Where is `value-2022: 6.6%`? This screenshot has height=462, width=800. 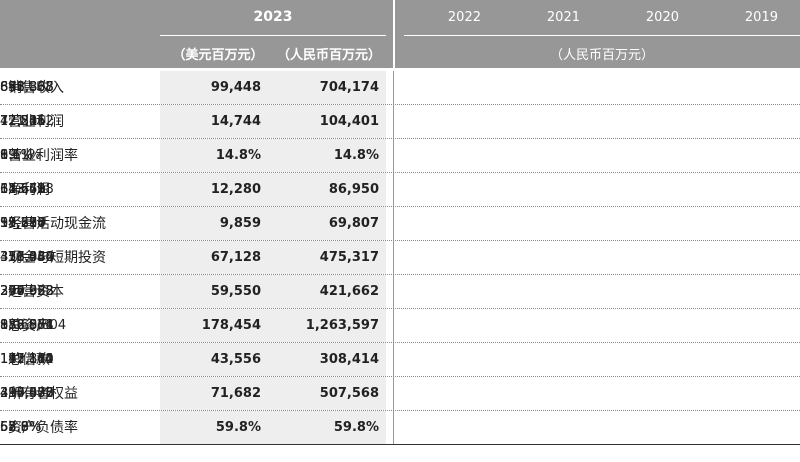 value-2022: 6.6% is located at coordinates (17, 155).